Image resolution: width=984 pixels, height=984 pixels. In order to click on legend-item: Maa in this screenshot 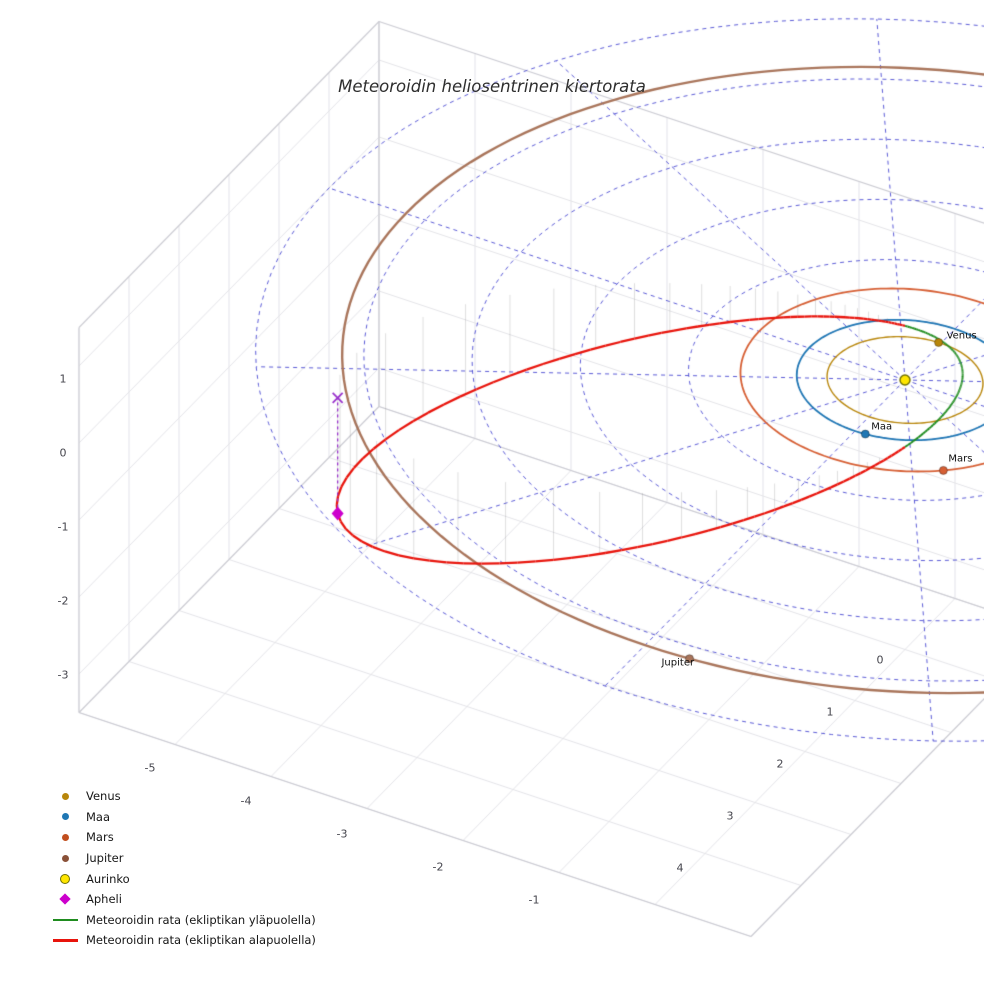, I will do `click(183, 817)`.